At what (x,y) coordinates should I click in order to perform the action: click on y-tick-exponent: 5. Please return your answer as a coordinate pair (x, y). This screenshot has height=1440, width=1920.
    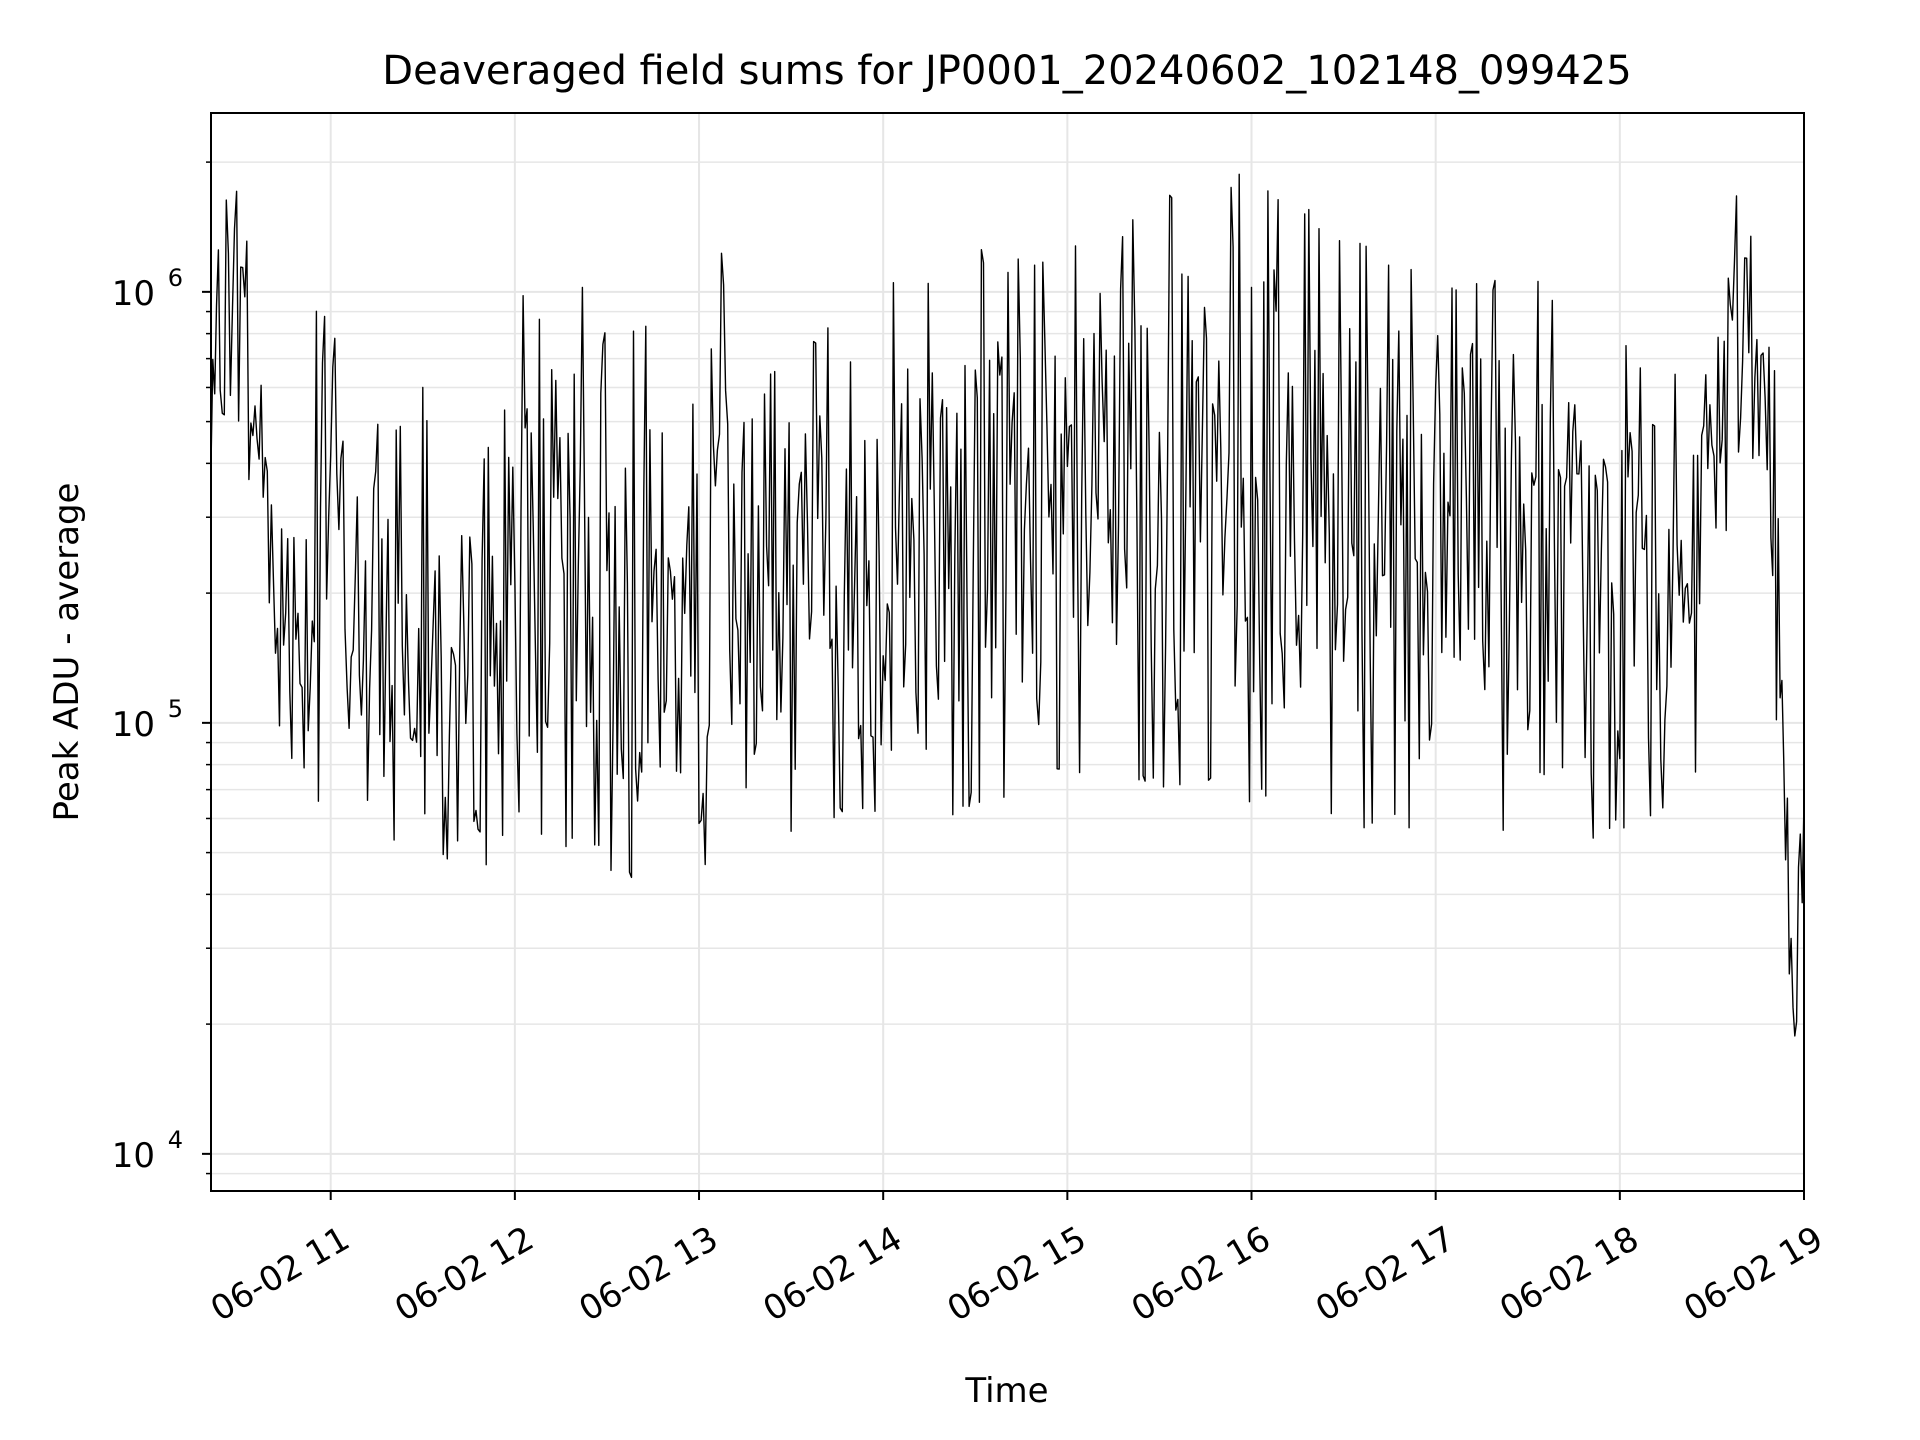
    Looking at the image, I should click on (175, 709).